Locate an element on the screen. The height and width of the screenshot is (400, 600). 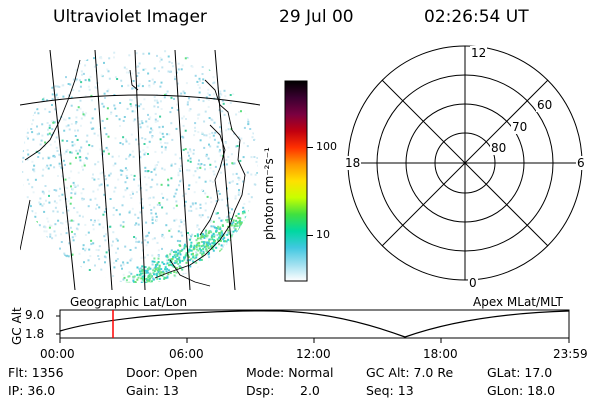
orbit-ylabel: GC Alt is located at coordinates (17, 326).